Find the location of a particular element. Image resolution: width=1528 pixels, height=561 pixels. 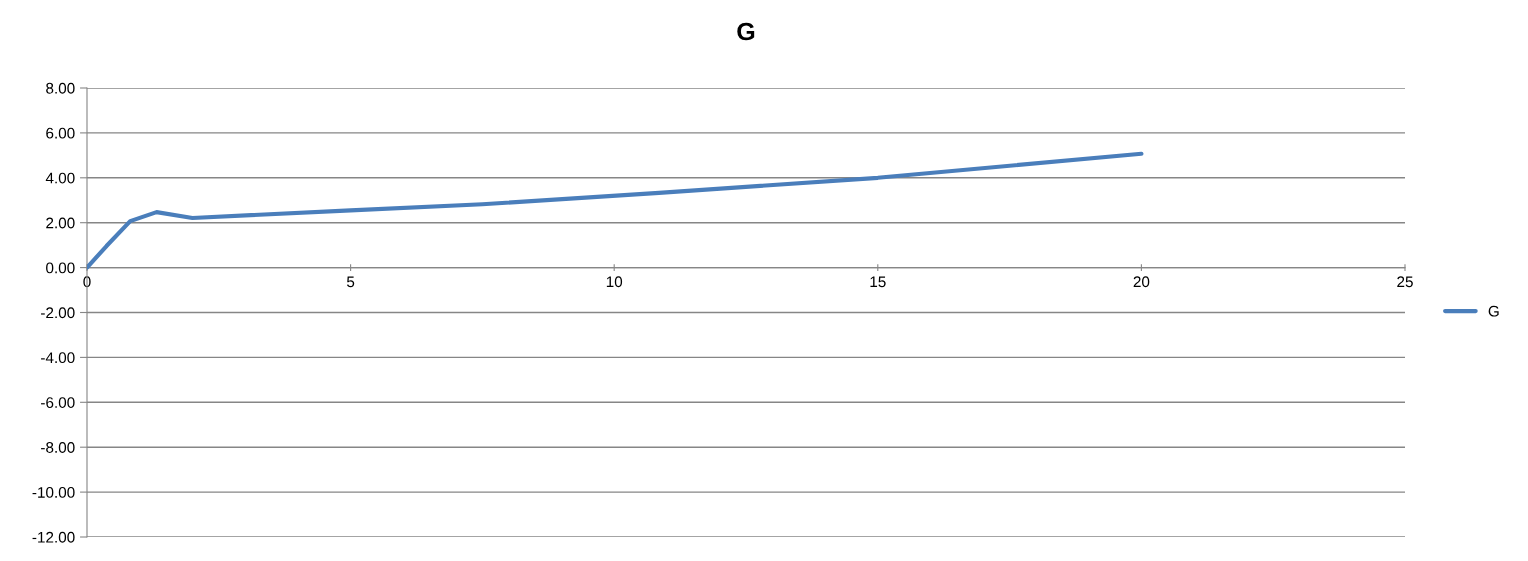

line-series is located at coordinates (615, 210).